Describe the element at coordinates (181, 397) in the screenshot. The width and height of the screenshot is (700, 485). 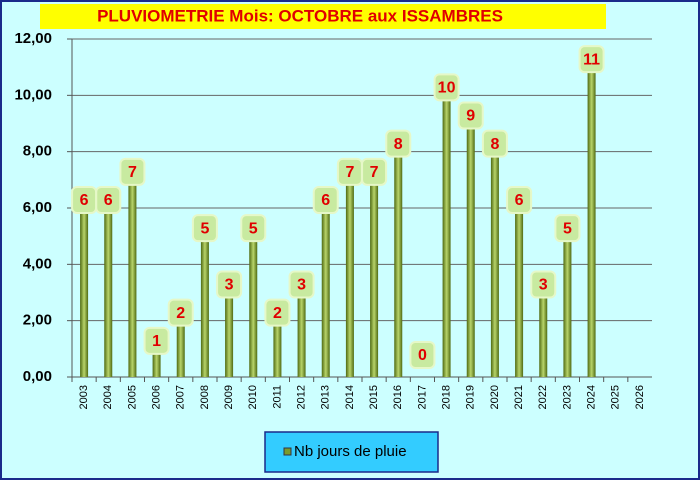
I see `x-tick-label: 2007` at that location.